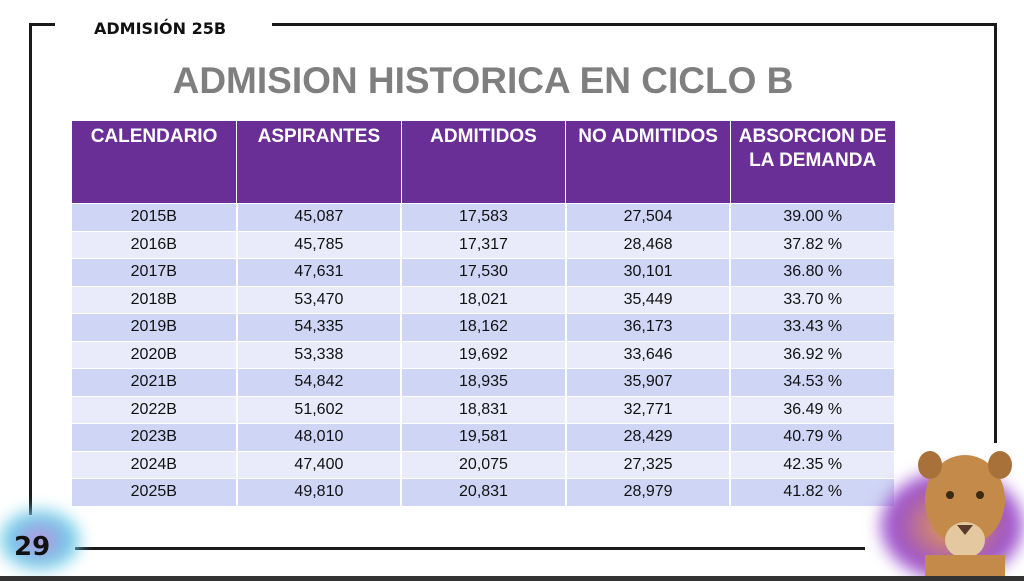  I want to click on table-cell: 2025B, so click(155, 492).